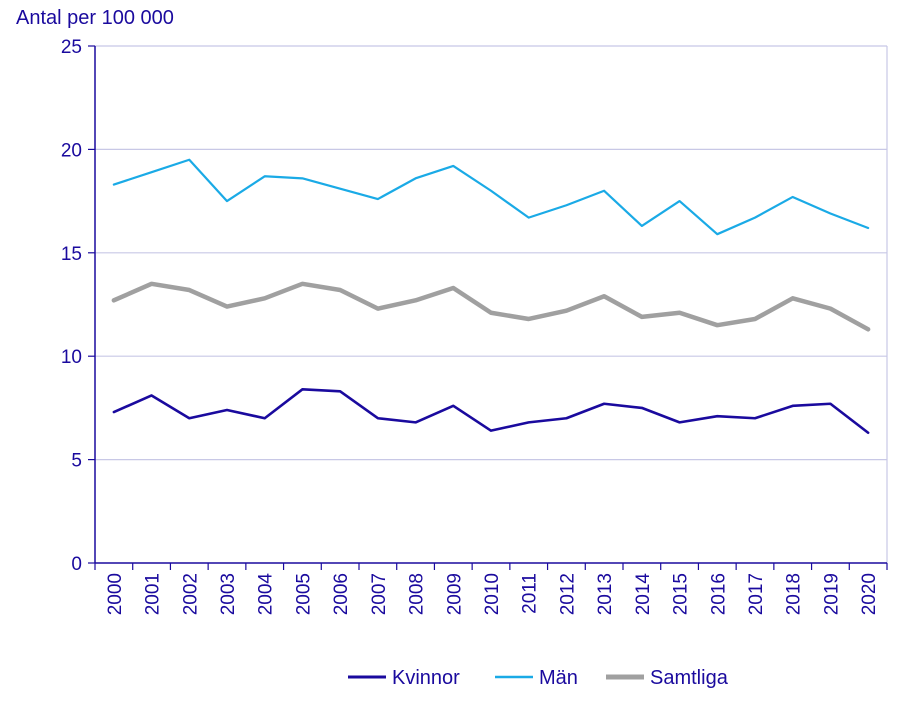 This screenshot has height=722, width=910. I want to click on y-tick-label: 15, so click(71, 254).